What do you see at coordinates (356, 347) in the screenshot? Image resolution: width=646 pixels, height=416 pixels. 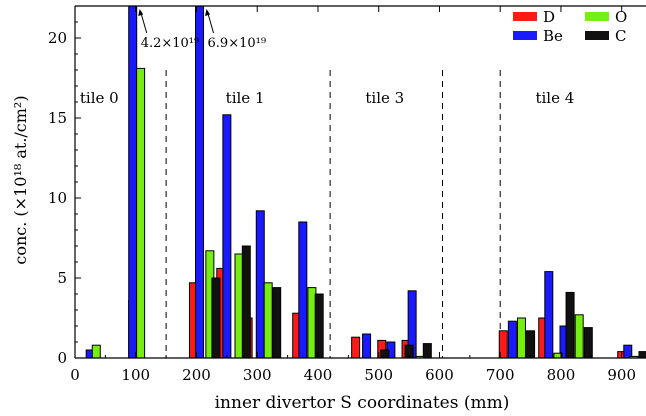 I see `bar-d` at bounding box center [356, 347].